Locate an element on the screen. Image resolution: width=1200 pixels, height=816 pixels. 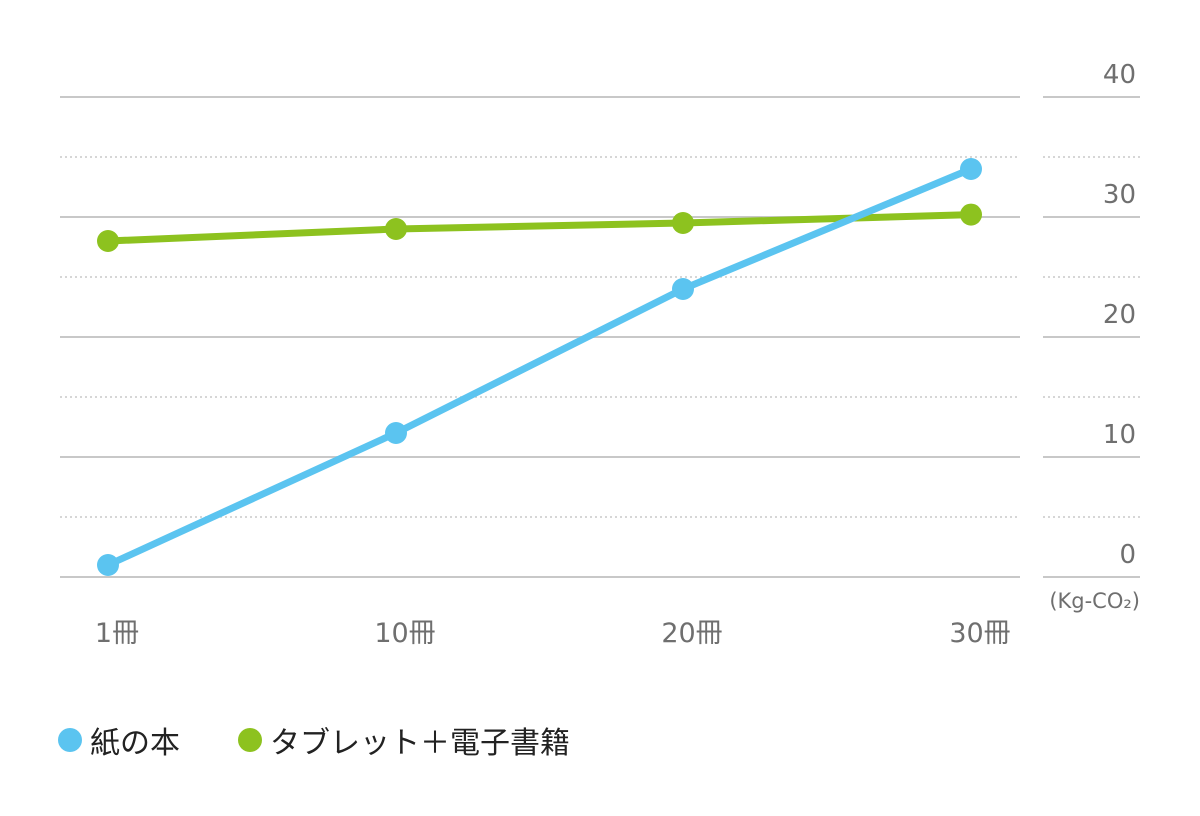
y-axis-ticks: 0 10 20 30 40 is located at coordinates (1119, 315).